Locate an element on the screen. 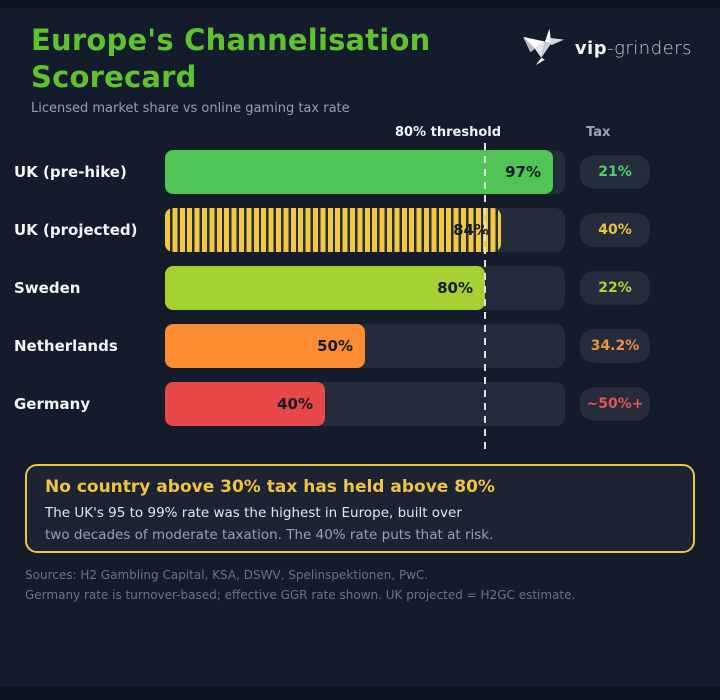  brand-wordmark-vip: vip is located at coordinates (591, 48).